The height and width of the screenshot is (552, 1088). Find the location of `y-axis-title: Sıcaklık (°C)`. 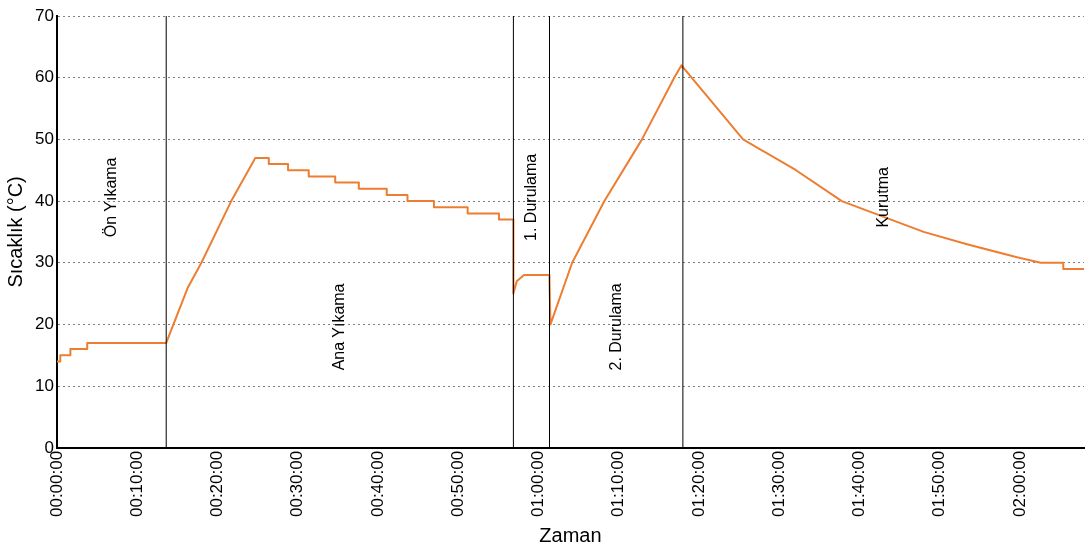

y-axis-title: Sıcaklık (°C) is located at coordinates (14, 232).